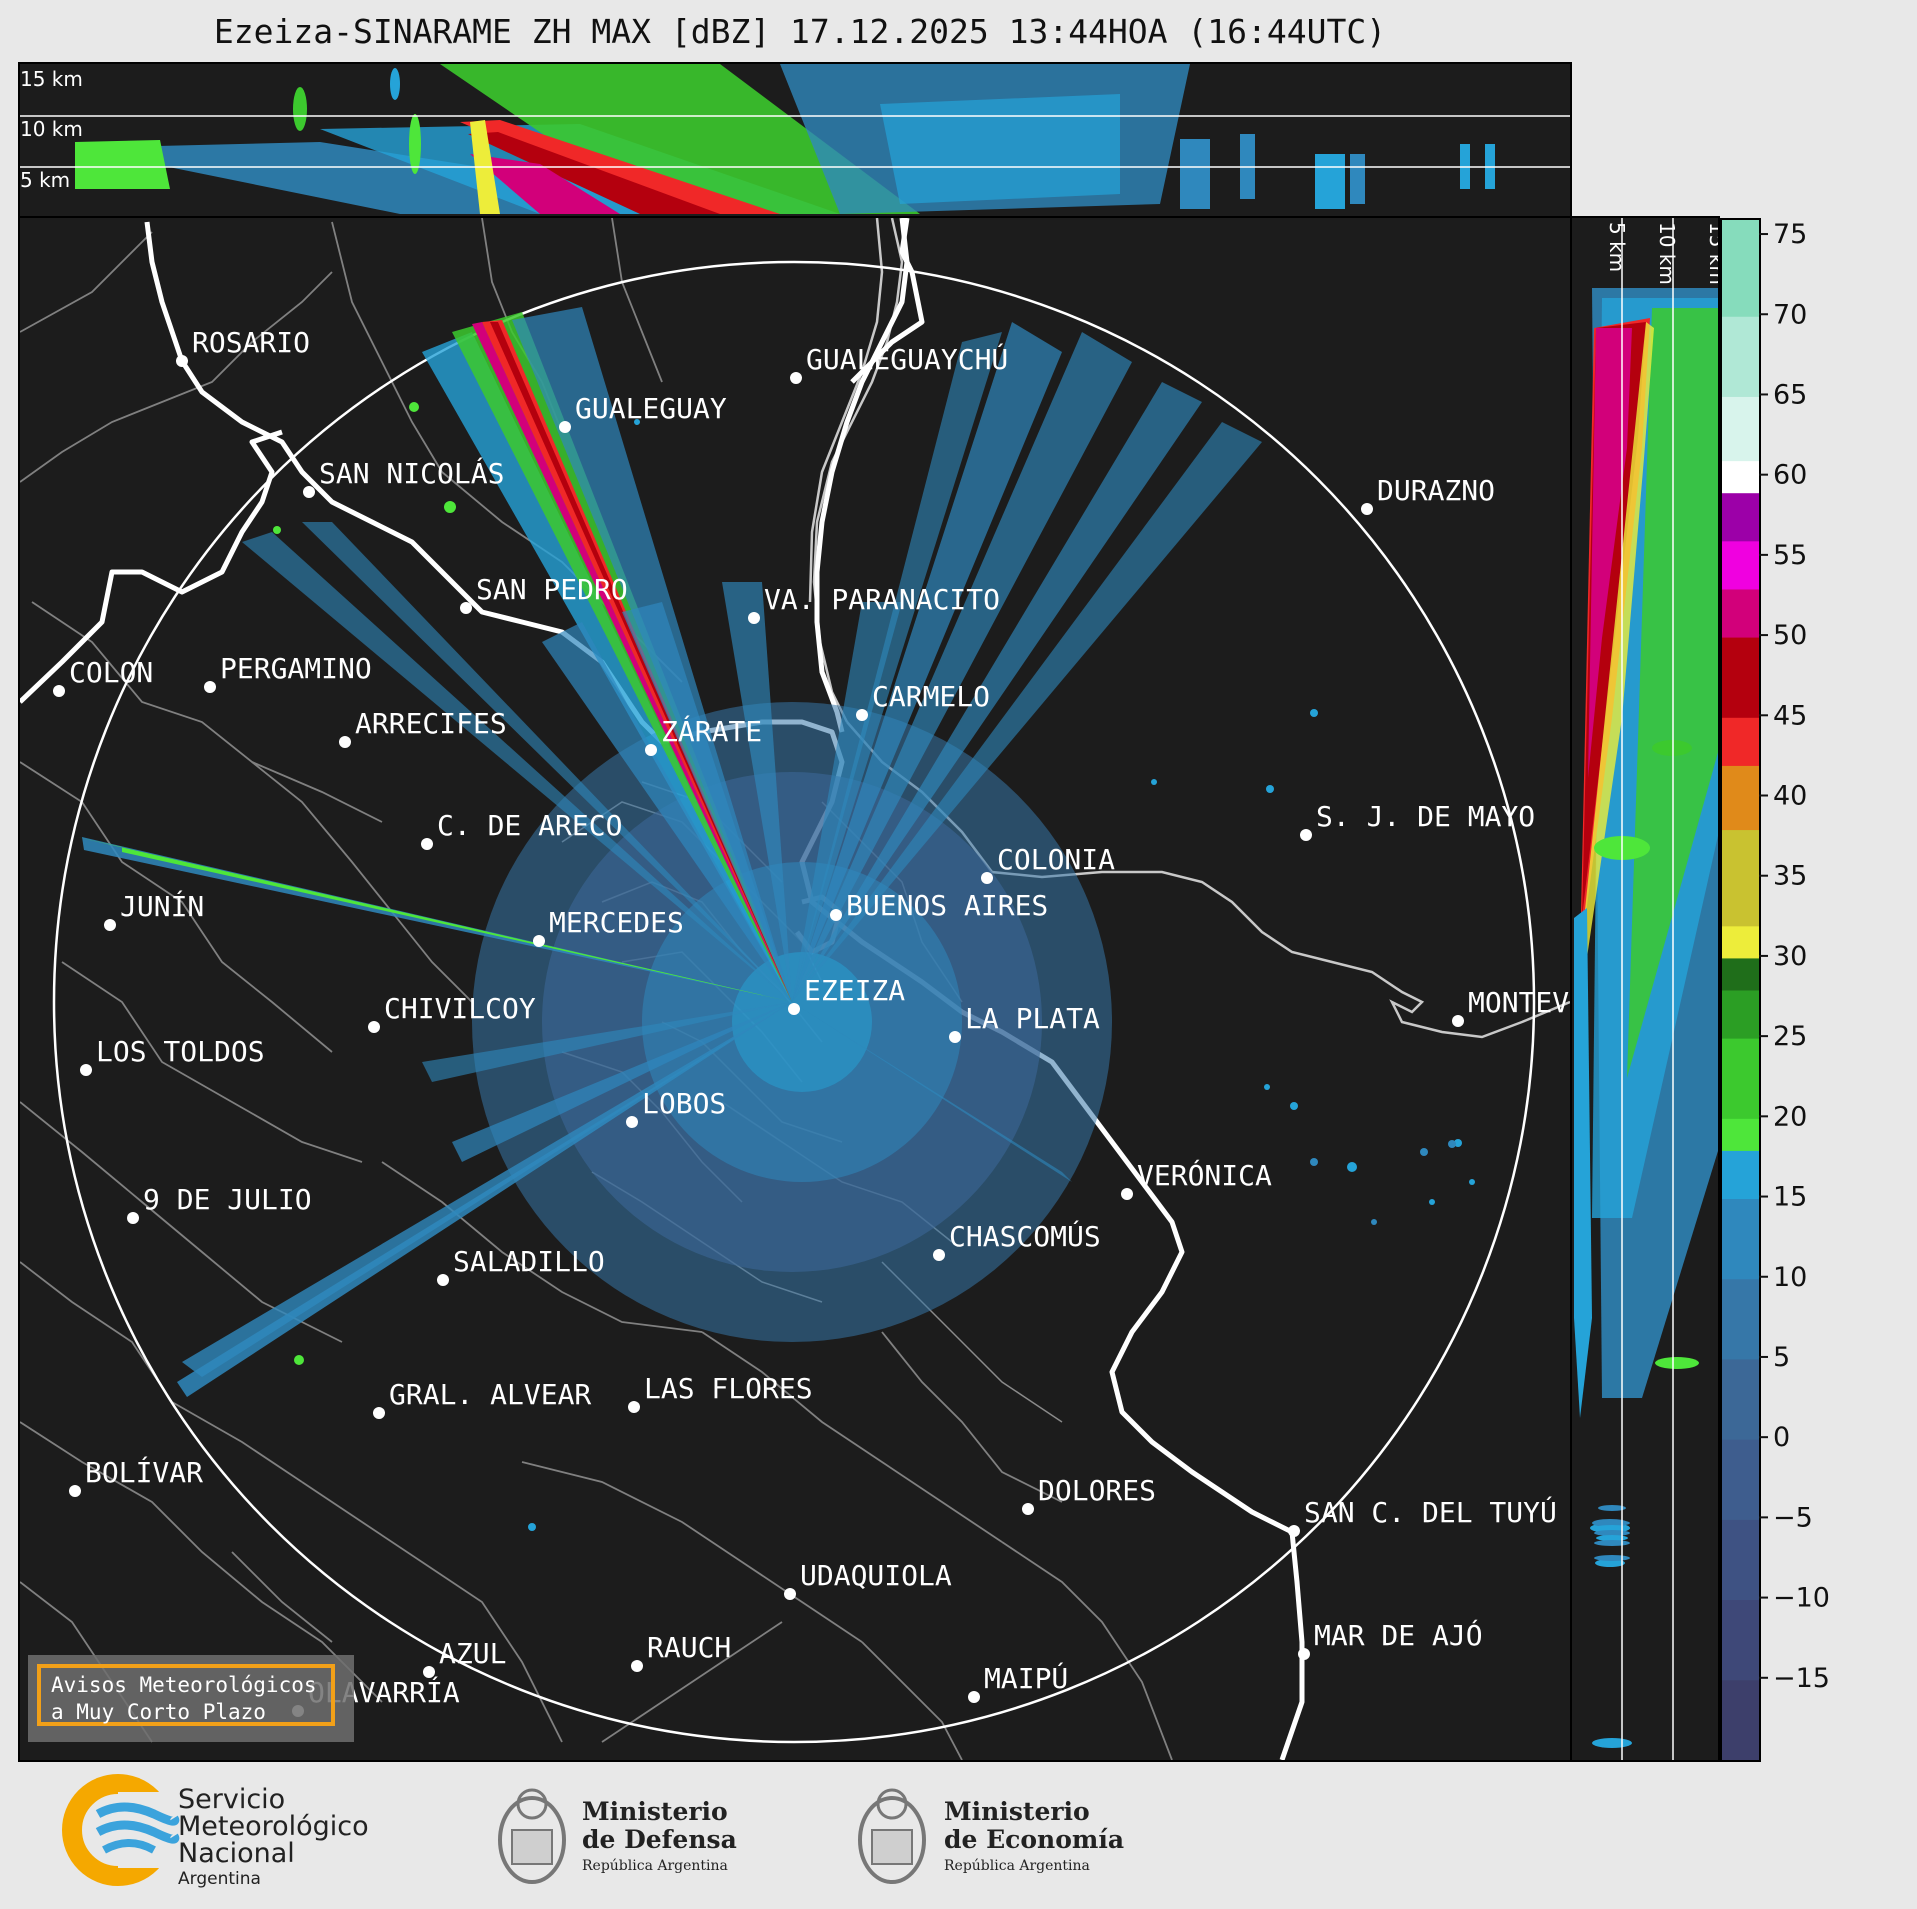 The image size is (1917, 1909). I want to click on city-chivilcoy: CHIVILCOY, so click(452, 1012).